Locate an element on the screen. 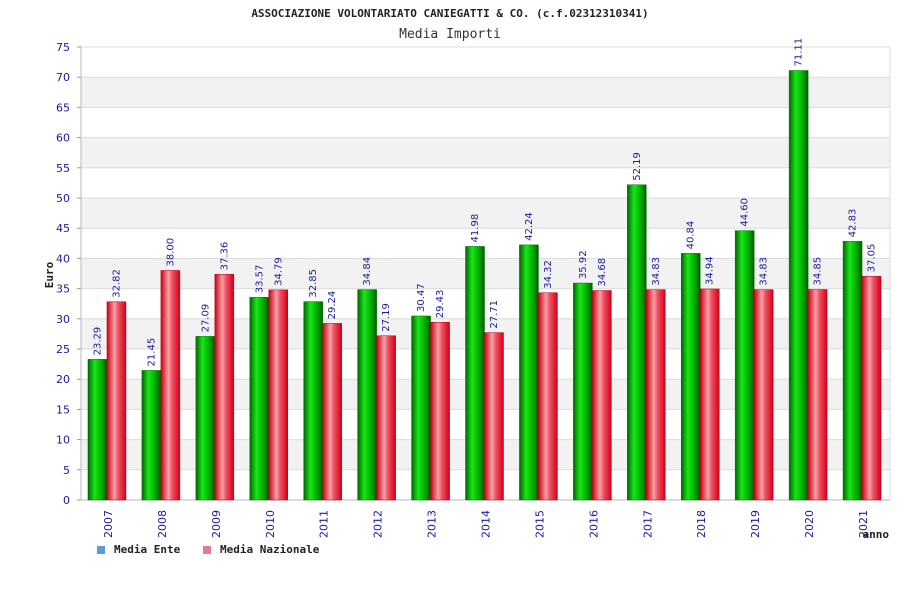  data-label: 34.85 is located at coordinates (818, 271).